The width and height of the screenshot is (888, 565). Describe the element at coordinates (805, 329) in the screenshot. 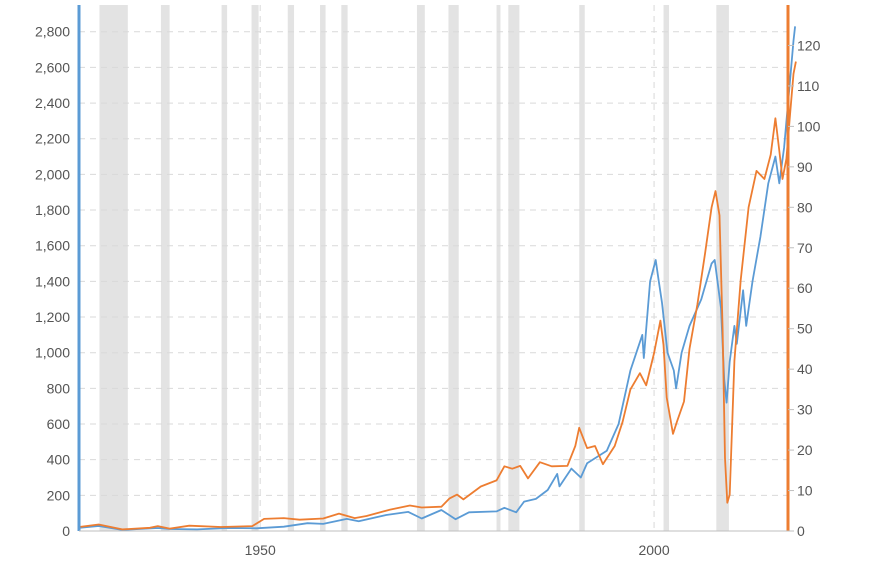

I see `right-tick-label: 50` at that location.